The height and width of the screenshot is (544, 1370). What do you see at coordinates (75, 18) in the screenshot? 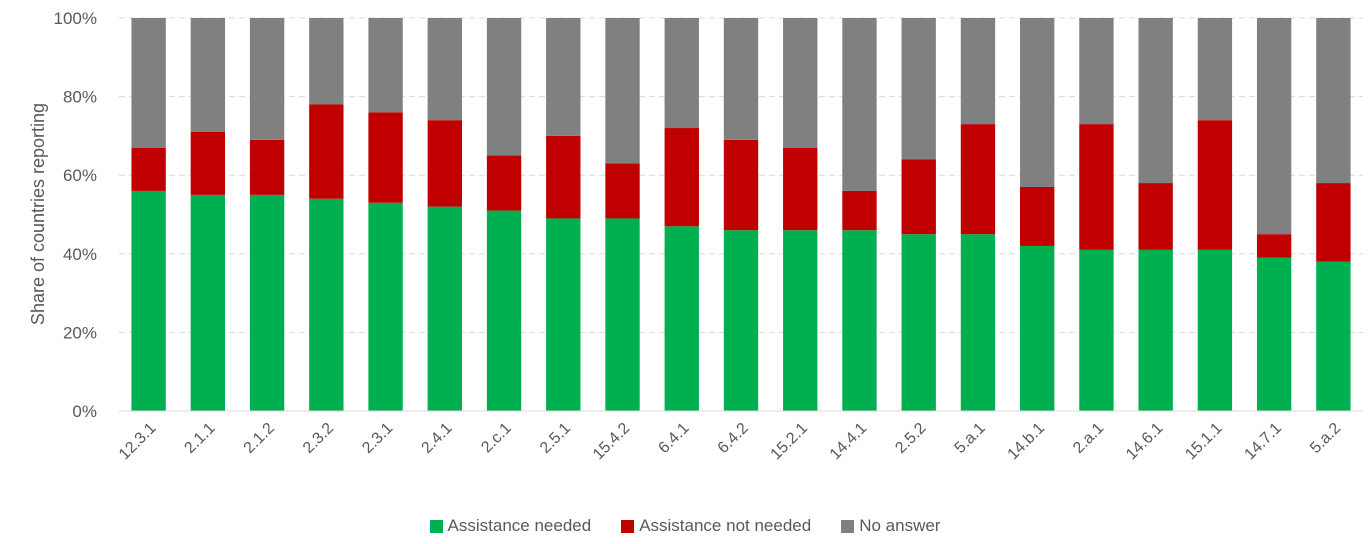
I see `y-tick-label: 100%` at bounding box center [75, 18].